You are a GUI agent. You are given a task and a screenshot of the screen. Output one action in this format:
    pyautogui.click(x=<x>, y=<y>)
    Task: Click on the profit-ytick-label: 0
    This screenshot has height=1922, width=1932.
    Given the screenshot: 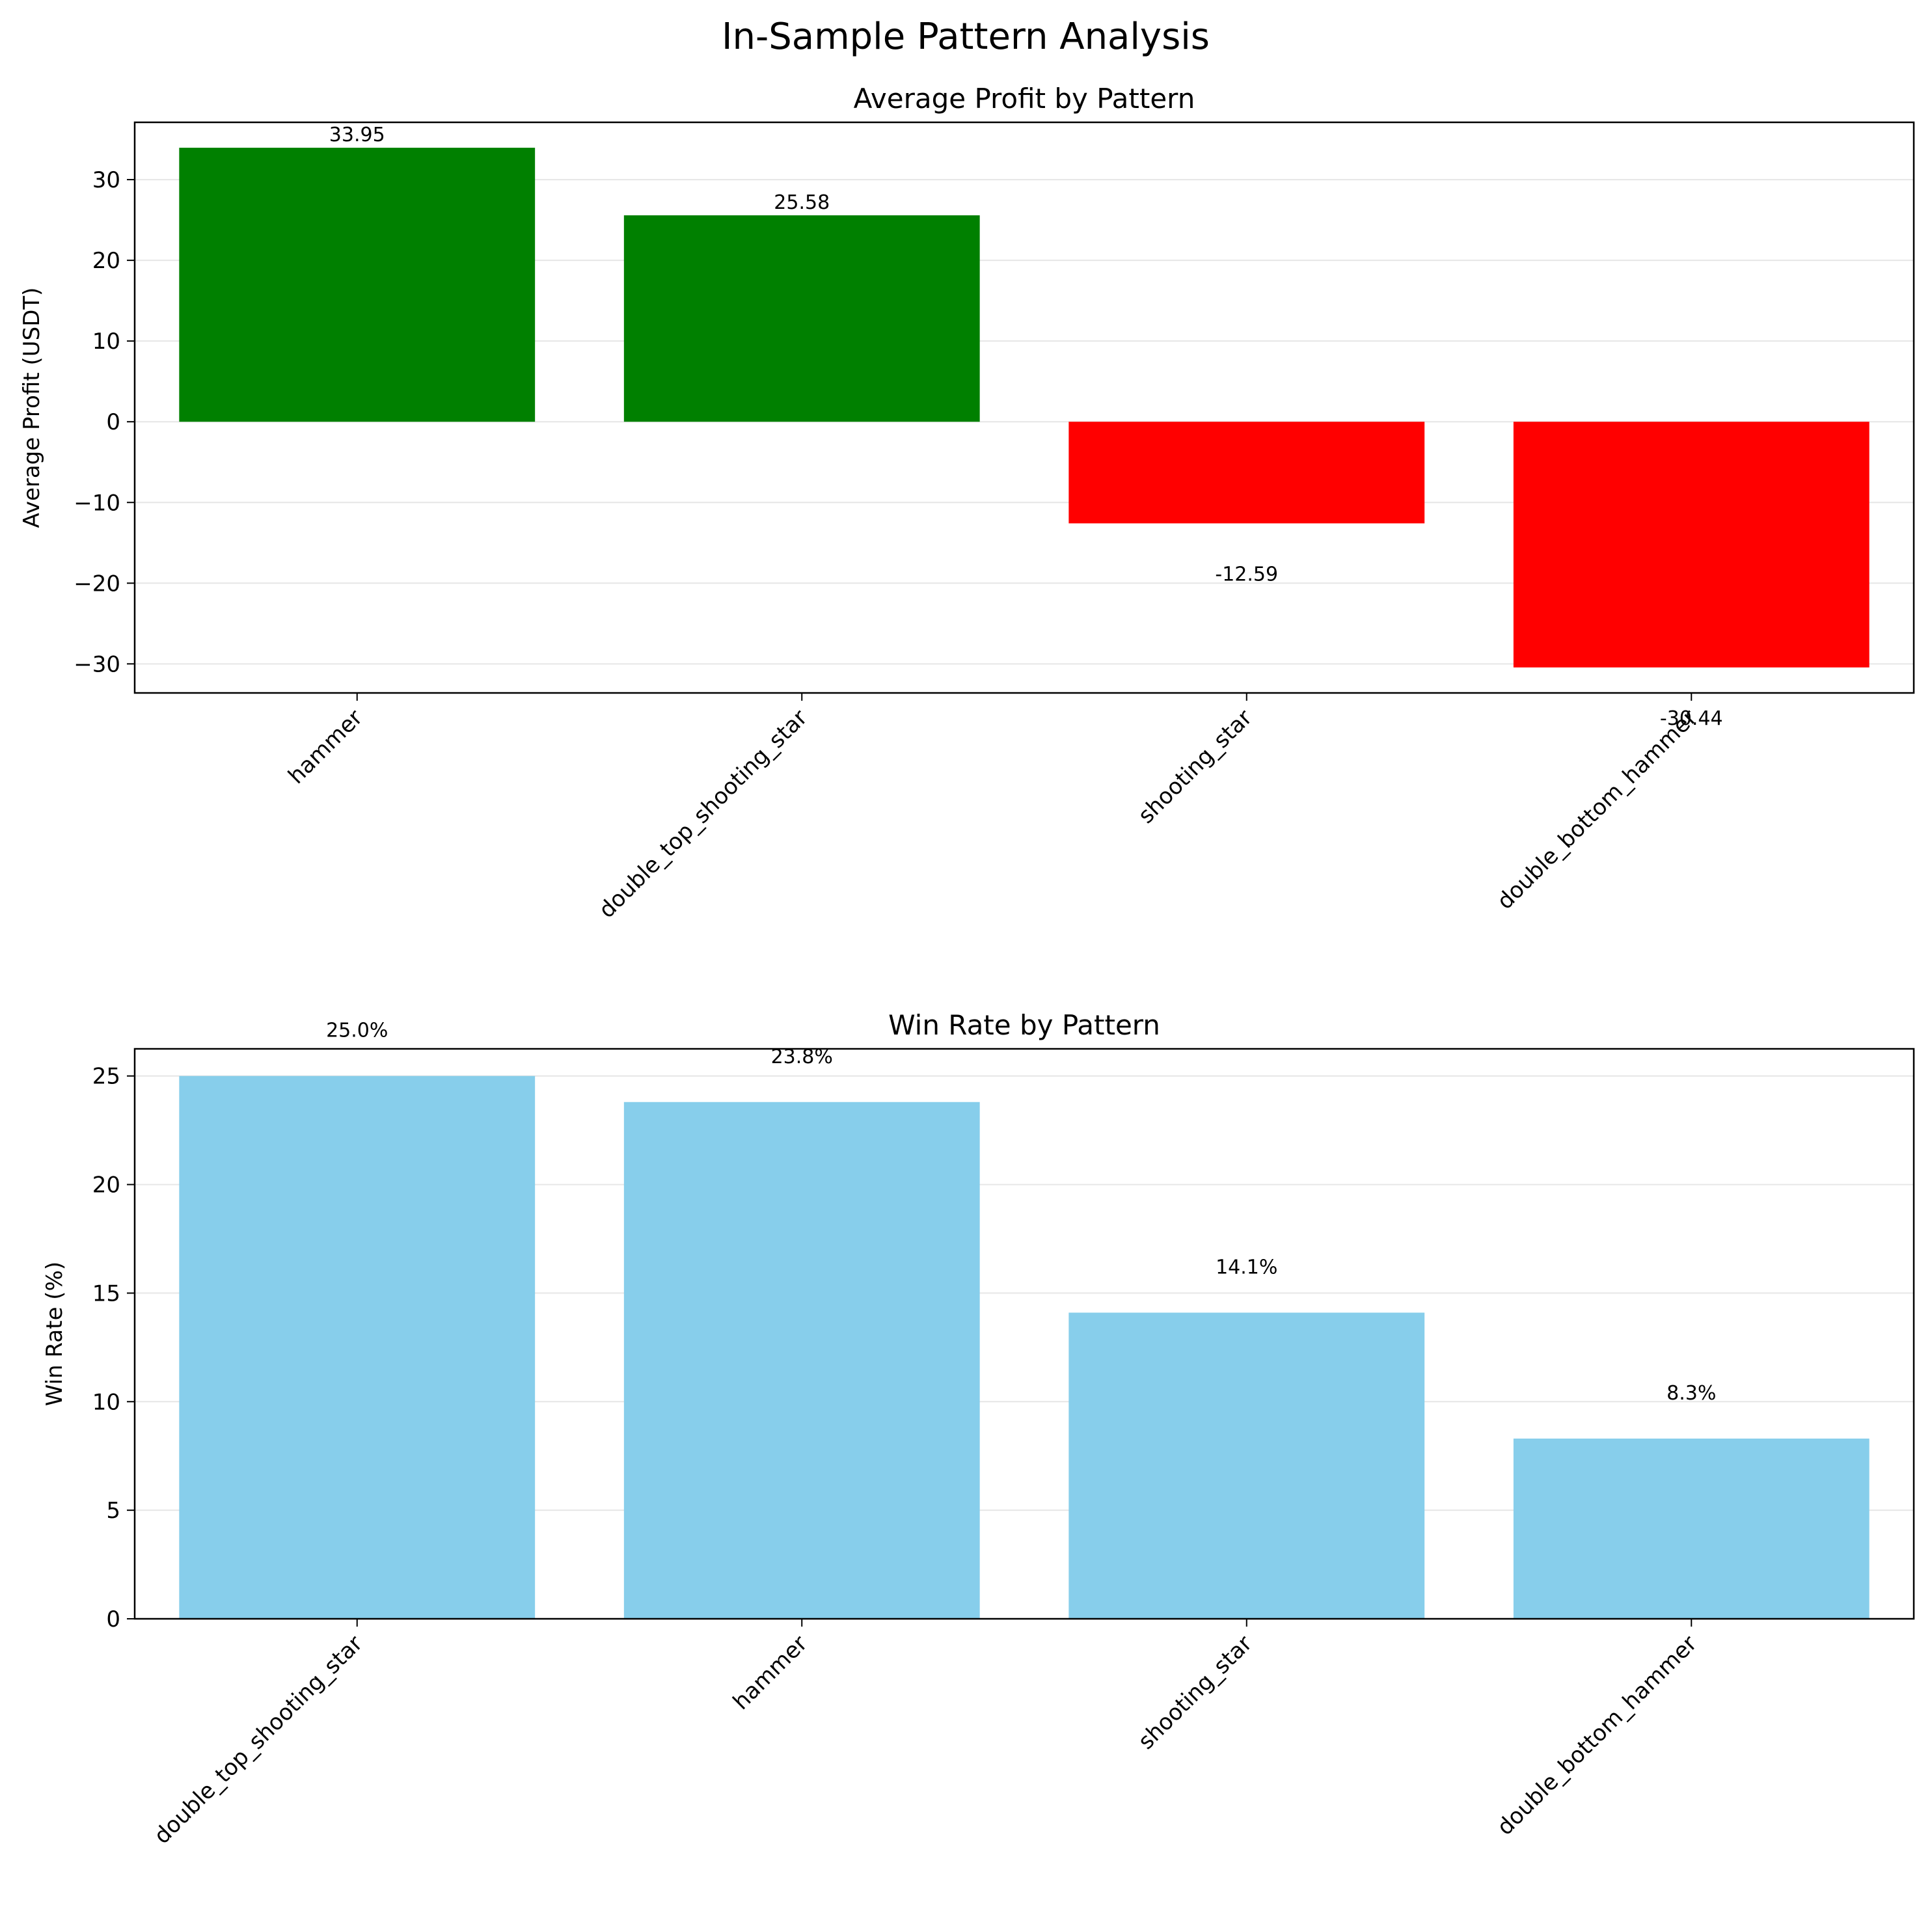 What is the action you would take?
    pyautogui.click(x=113, y=422)
    